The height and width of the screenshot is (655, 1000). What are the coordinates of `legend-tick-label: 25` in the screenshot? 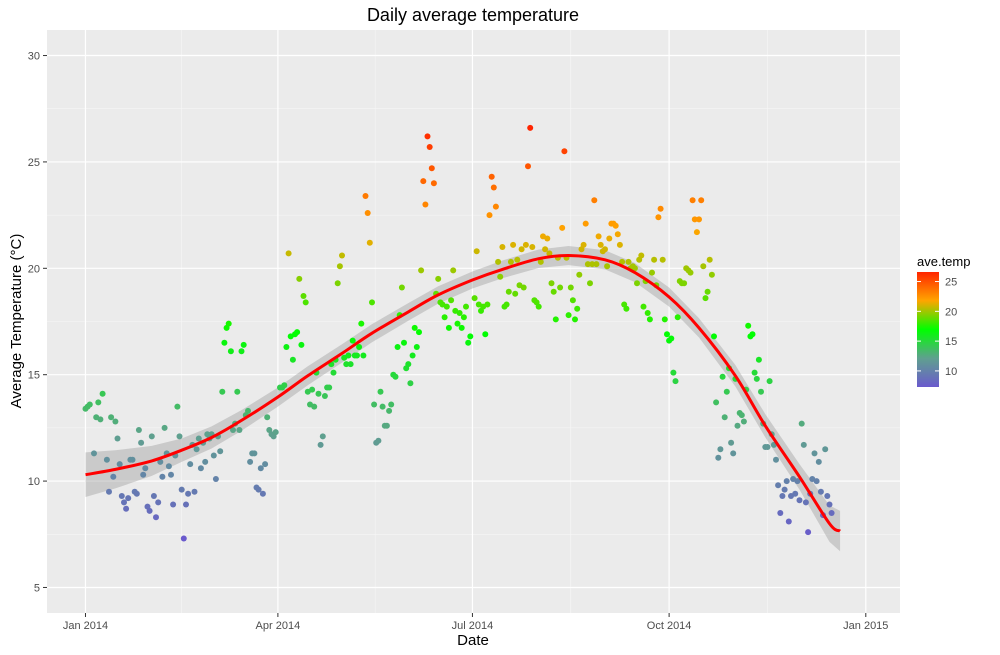 It's located at (951, 283).